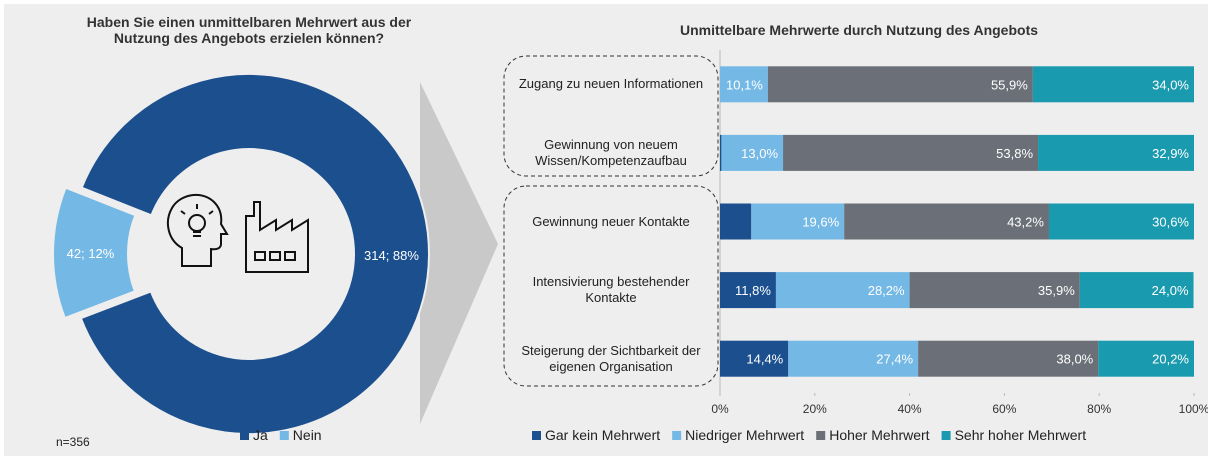  I want to click on icon-head, so click(197, 230).